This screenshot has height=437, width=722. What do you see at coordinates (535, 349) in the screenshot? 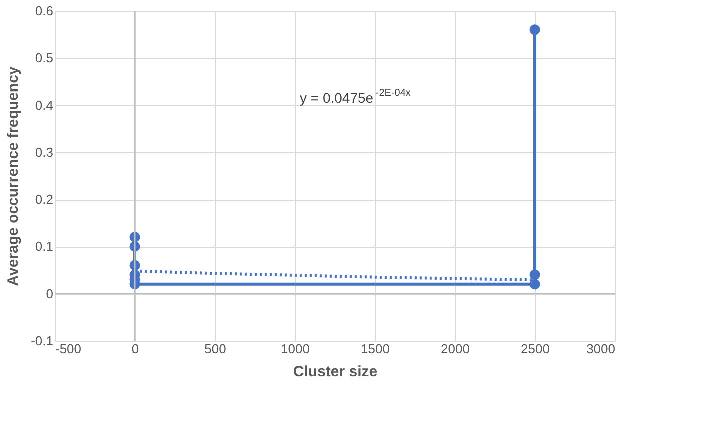
I see `x-tick-label: 2500` at bounding box center [535, 349].